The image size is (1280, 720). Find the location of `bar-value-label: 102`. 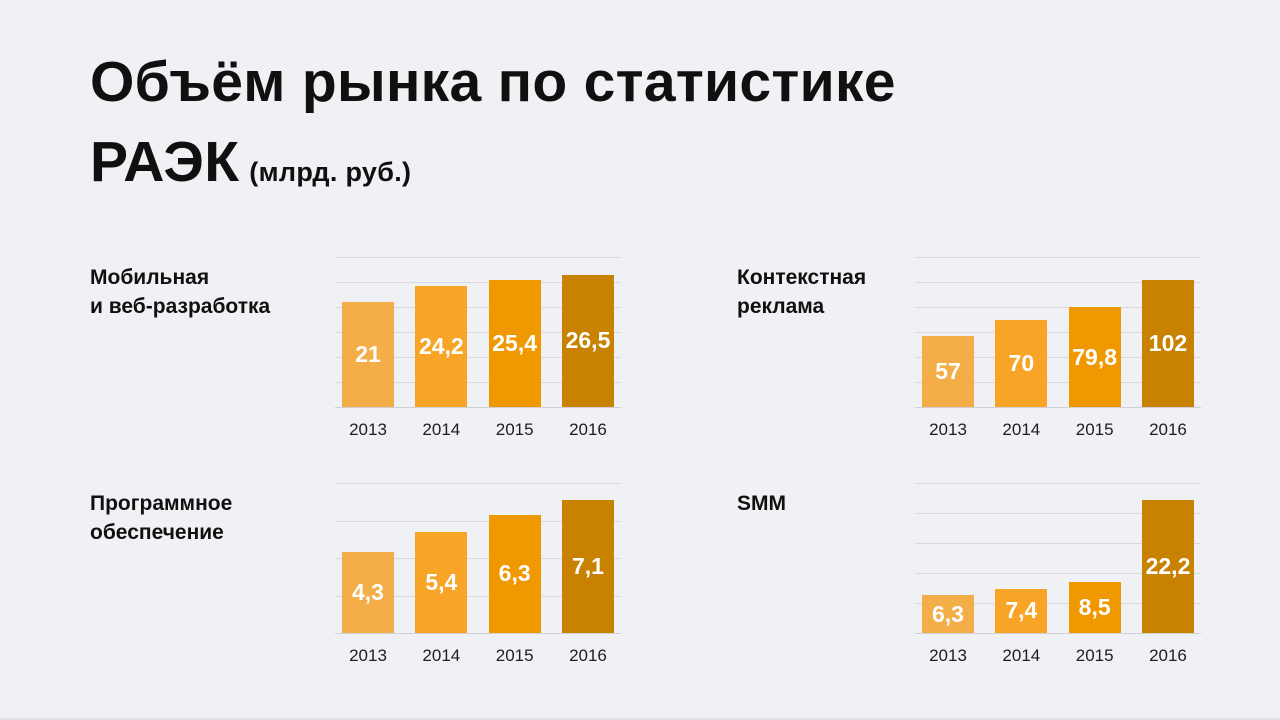

bar-value-label: 102 is located at coordinates (1168, 342).